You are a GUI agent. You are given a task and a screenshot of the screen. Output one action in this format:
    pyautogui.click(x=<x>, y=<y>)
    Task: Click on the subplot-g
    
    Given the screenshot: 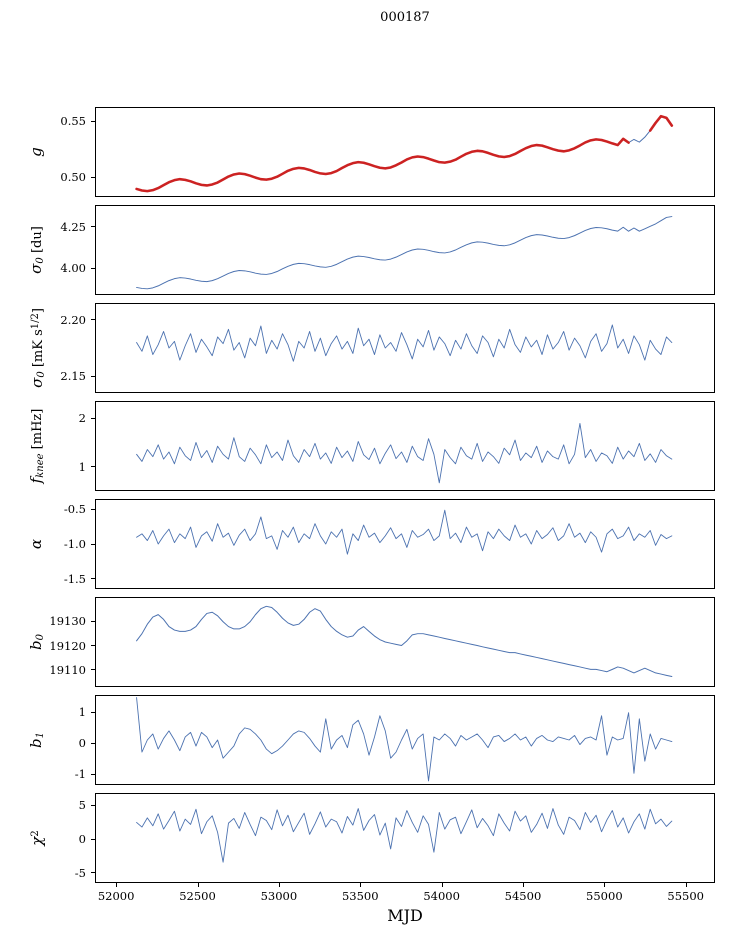 What is the action you would take?
    pyautogui.click(x=405, y=152)
    